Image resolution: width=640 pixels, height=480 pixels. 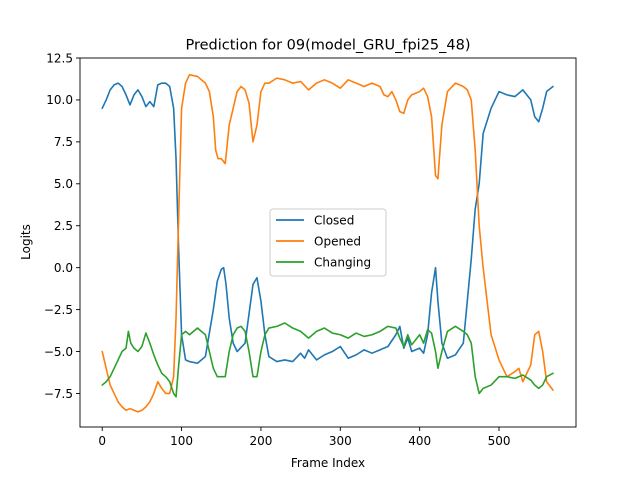 What do you see at coordinates (419, 441) in the screenshot?
I see `x-tick-label: 400` at bounding box center [419, 441].